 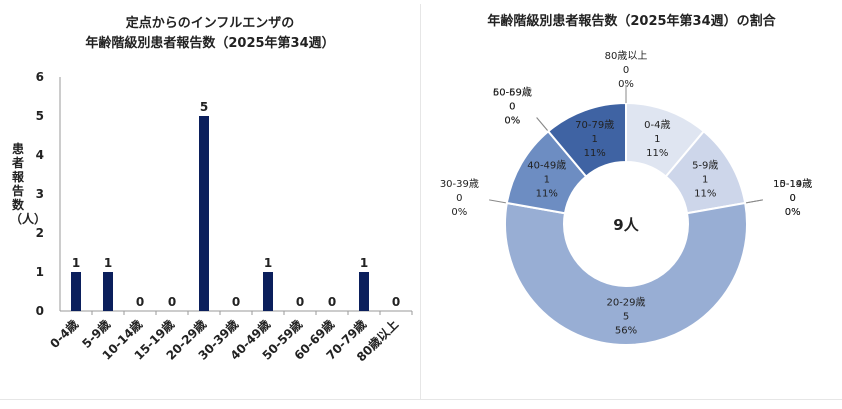 What do you see at coordinates (421, 399) in the screenshot?
I see `bottom-divider` at bounding box center [421, 399].